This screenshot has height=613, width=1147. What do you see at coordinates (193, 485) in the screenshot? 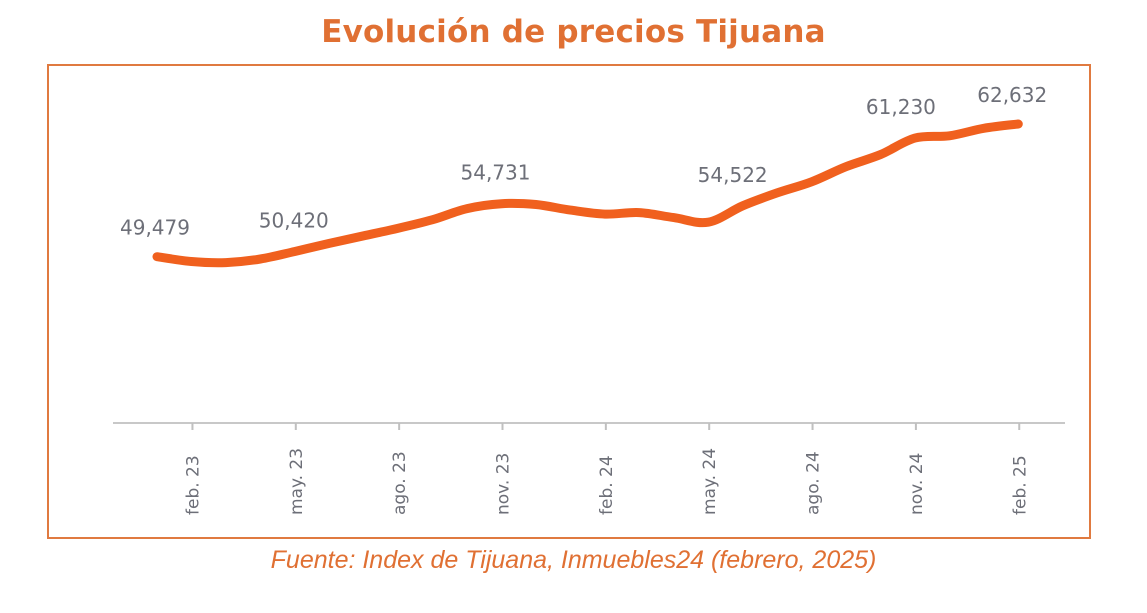
I see `x-tick-label: feb. 23` at bounding box center [193, 485].